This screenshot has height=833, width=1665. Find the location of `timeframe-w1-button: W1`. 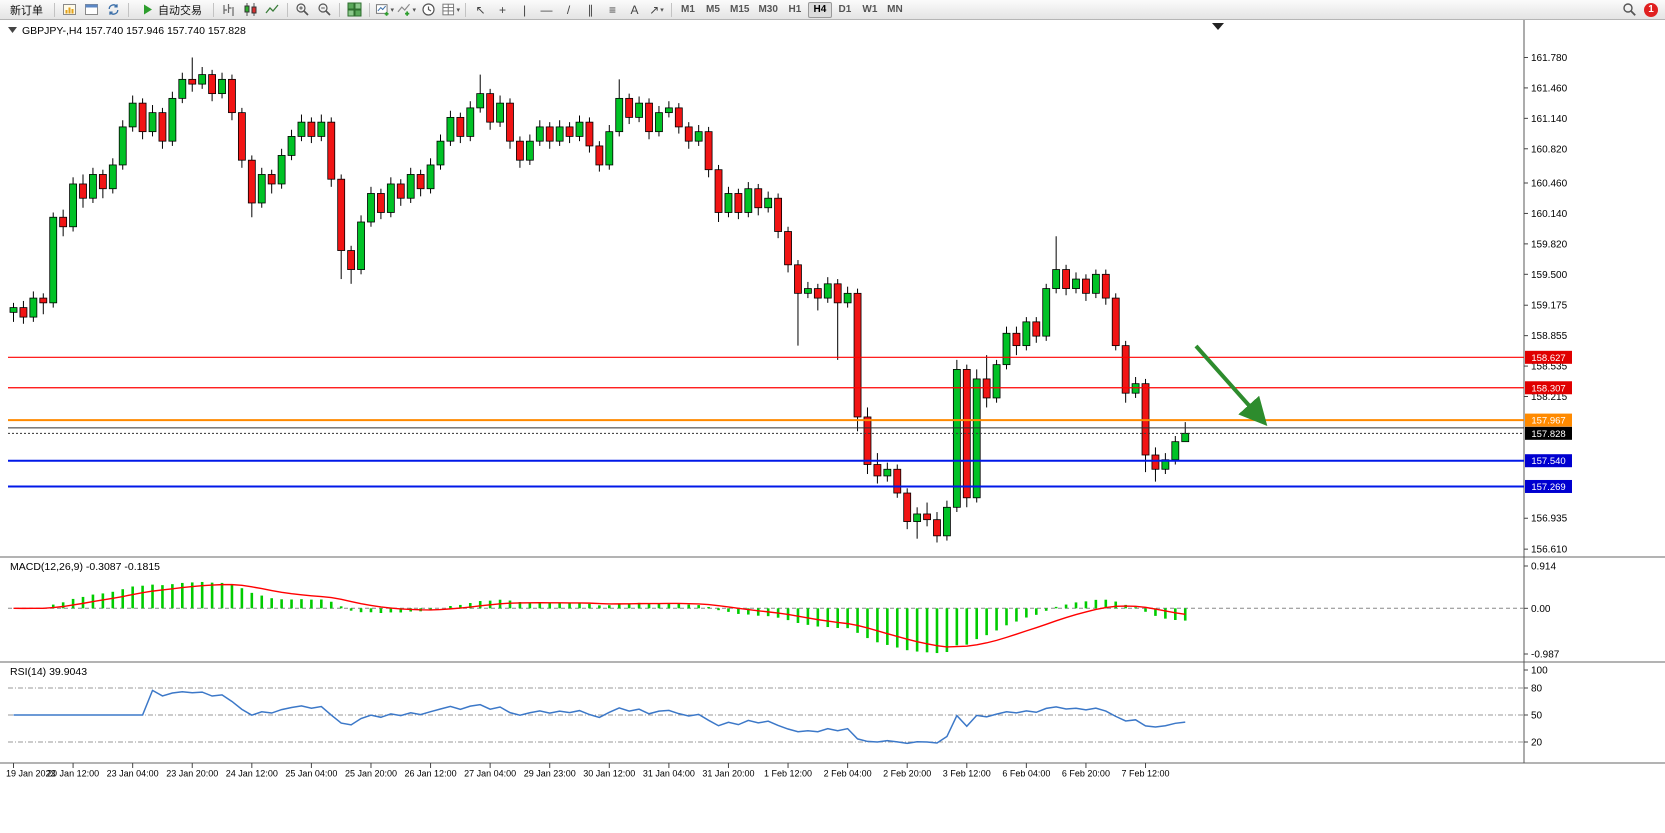

timeframe-w1-button: W1 is located at coordinates (870, 10).